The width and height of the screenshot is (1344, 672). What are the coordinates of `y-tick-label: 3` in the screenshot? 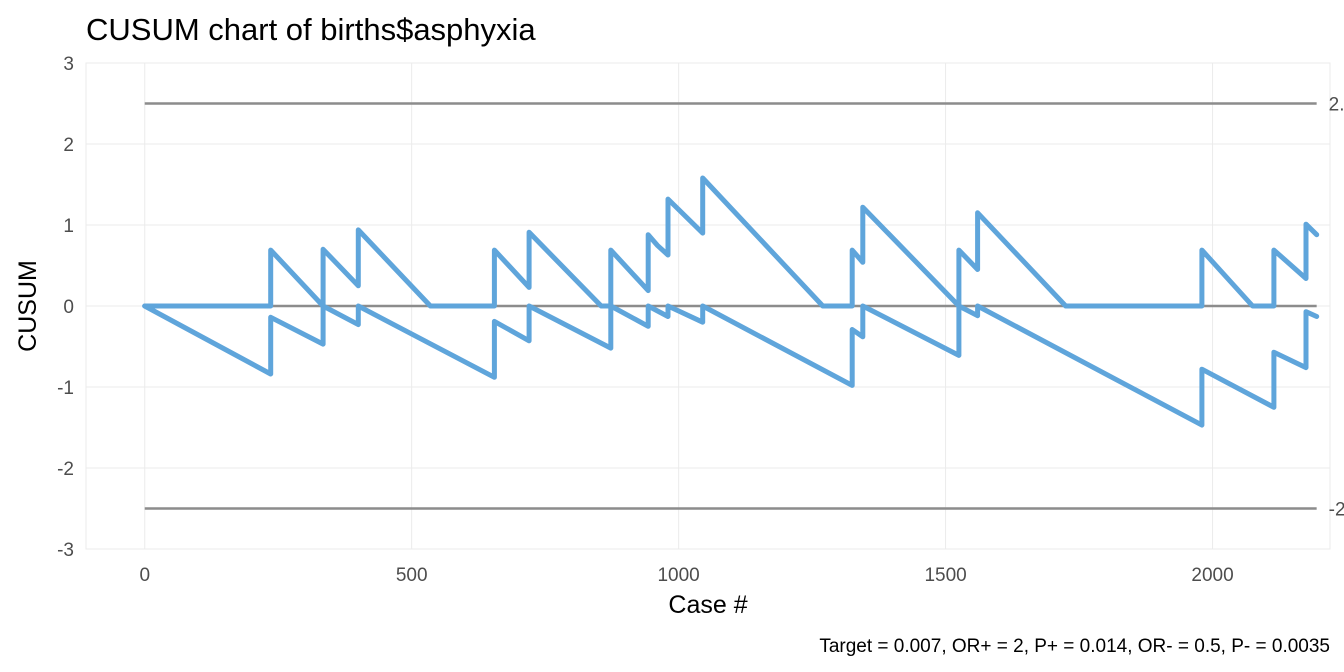 It's located at (68, 64).